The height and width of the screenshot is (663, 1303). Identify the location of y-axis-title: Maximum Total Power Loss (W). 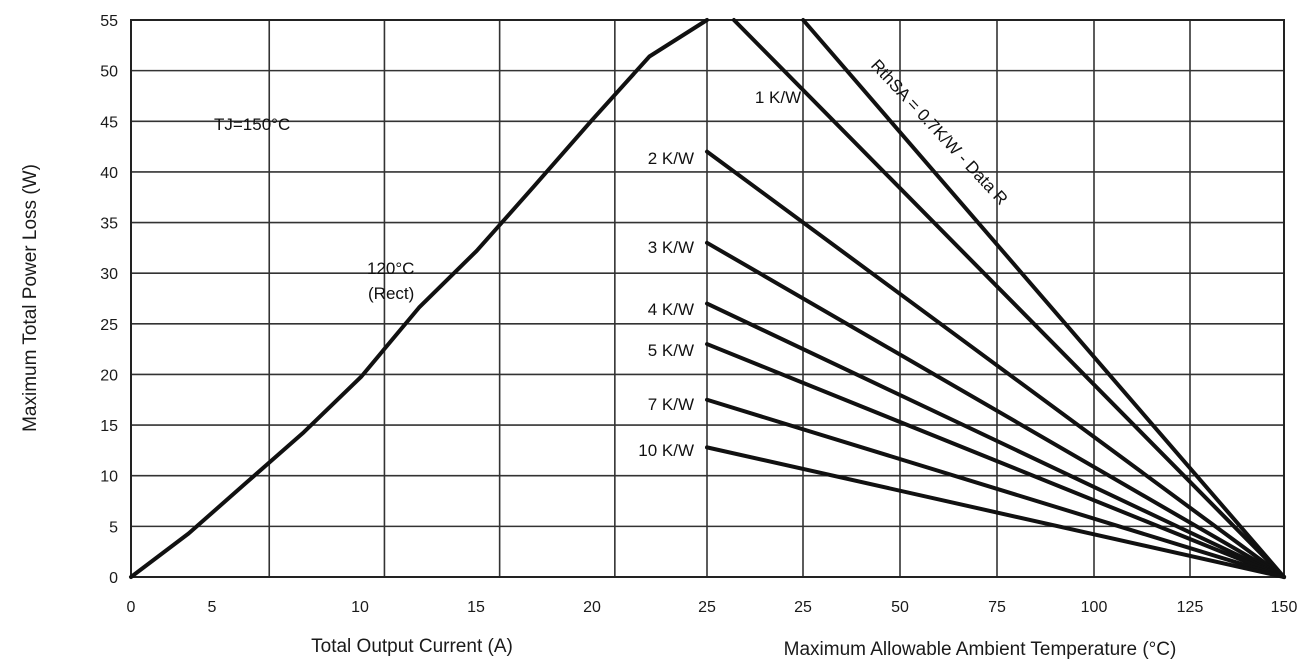
(30, 298).